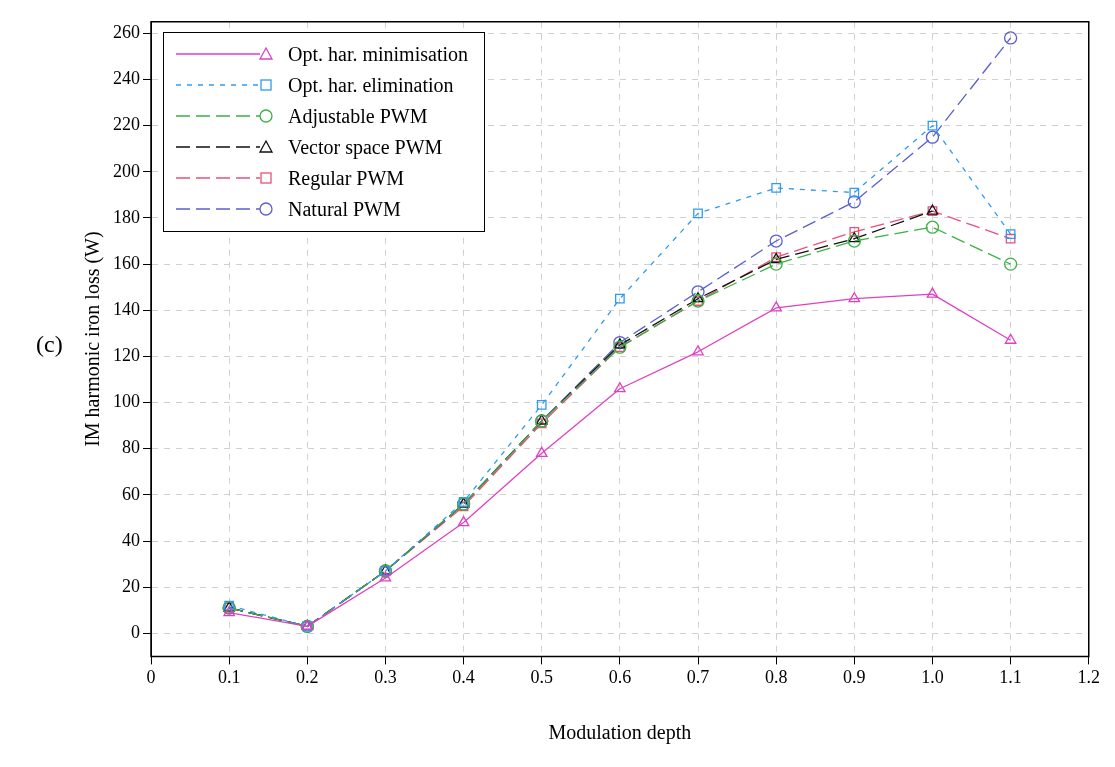 This screenshot has height=767, width=1115. I want to click on x-tick-label: 0.2, so click(307, 676).